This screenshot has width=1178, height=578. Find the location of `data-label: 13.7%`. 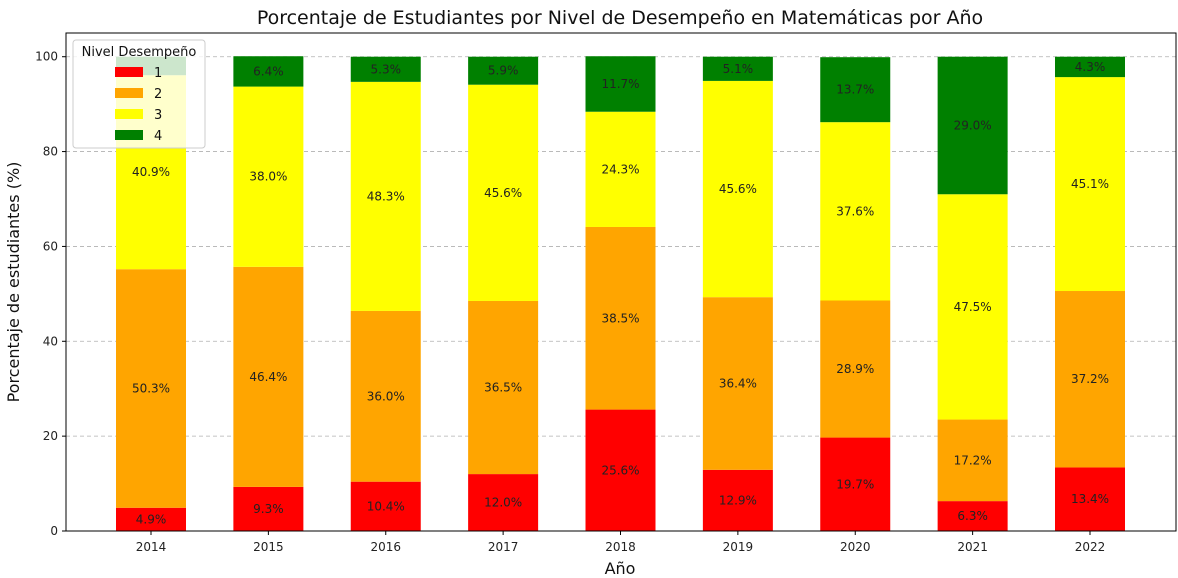

data-label: 13.7% is located at coordinates (855, 90).